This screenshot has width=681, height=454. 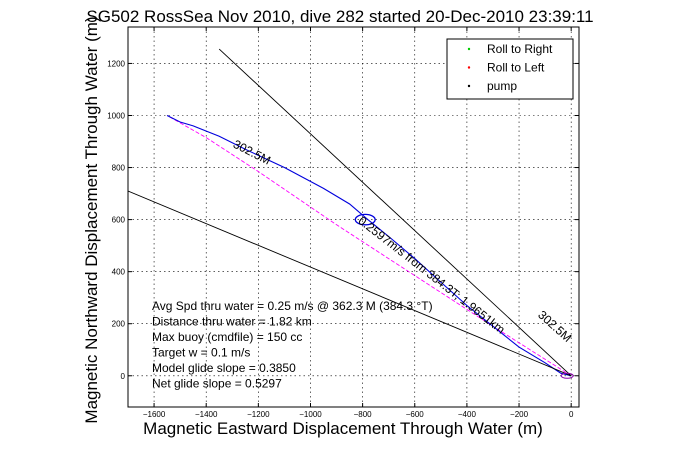 I want to click on x-tick-label: −1600, so click(x=154, y=414).